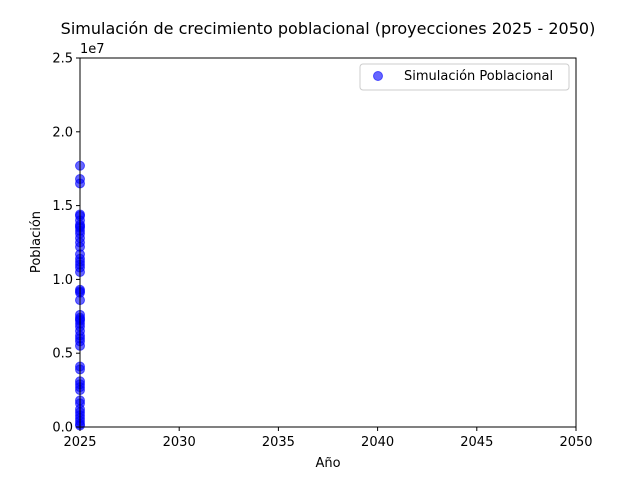 The height and width of the screenshot is (480, 640). Describe the element at coordinates (575, 442) in the screenshot. I see `x-tick-label: 2050` at that location.